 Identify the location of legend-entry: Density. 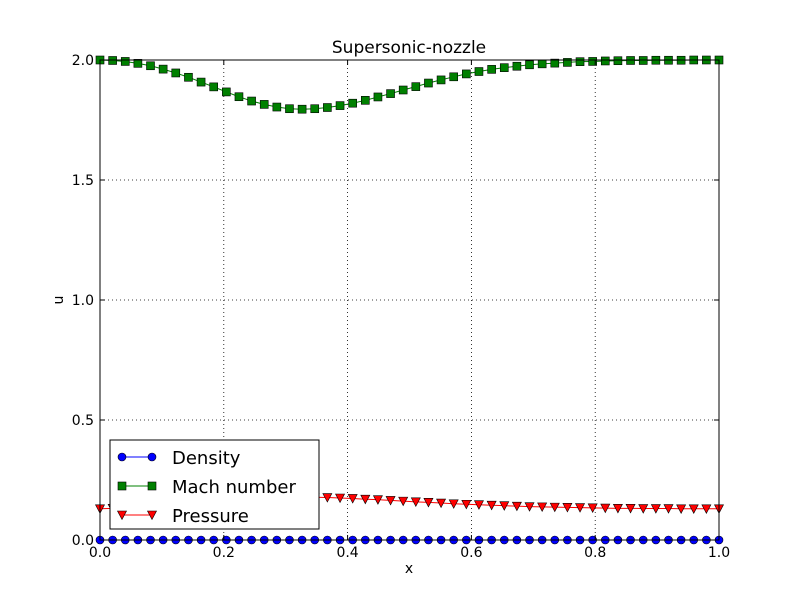
(179, 458).